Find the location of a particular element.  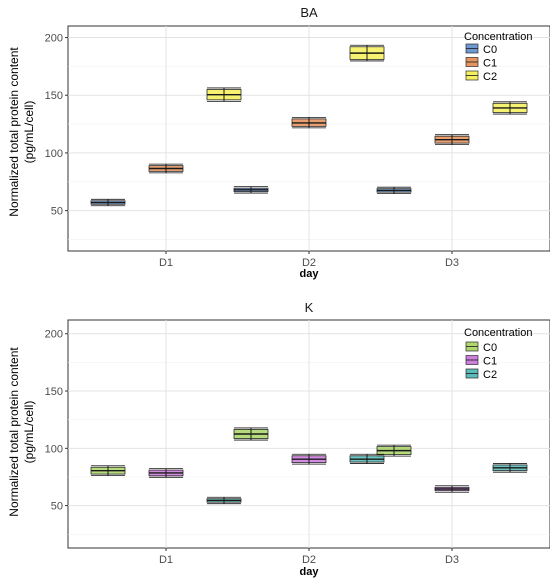

box-series is located at coordinates (309, 466).